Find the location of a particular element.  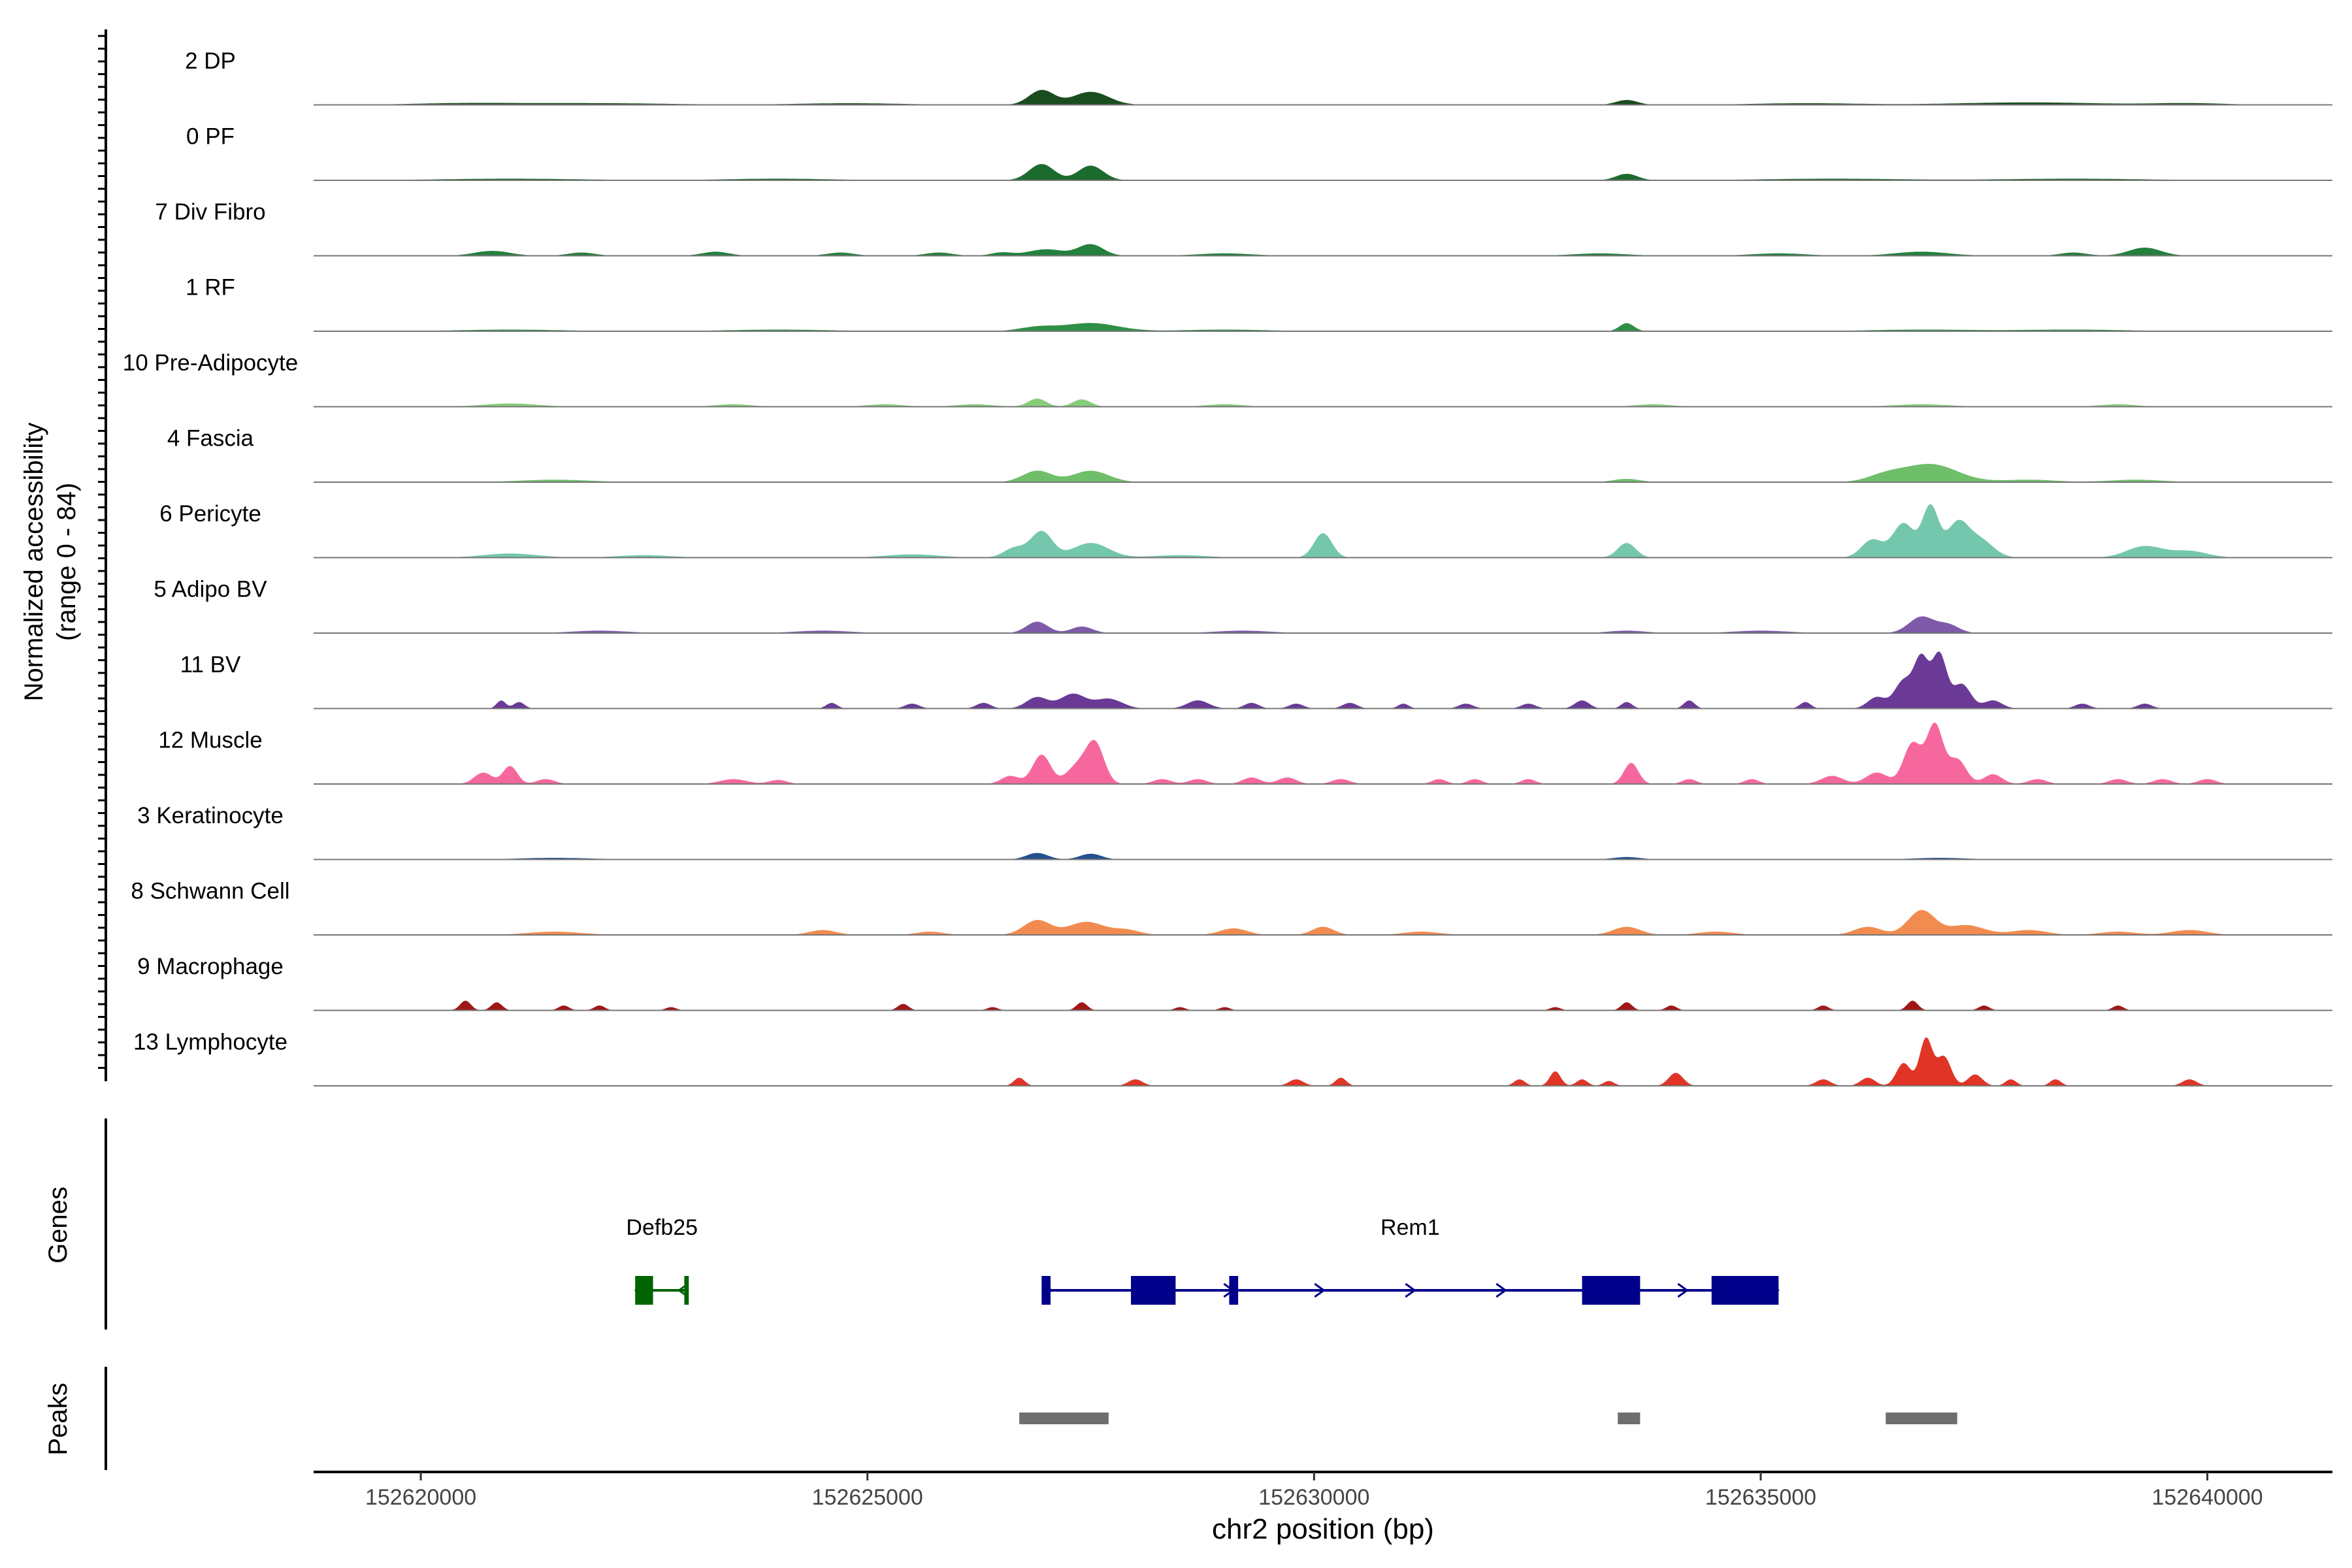

x-tick-label: 152620000 is located at coordinates (420, 1497).